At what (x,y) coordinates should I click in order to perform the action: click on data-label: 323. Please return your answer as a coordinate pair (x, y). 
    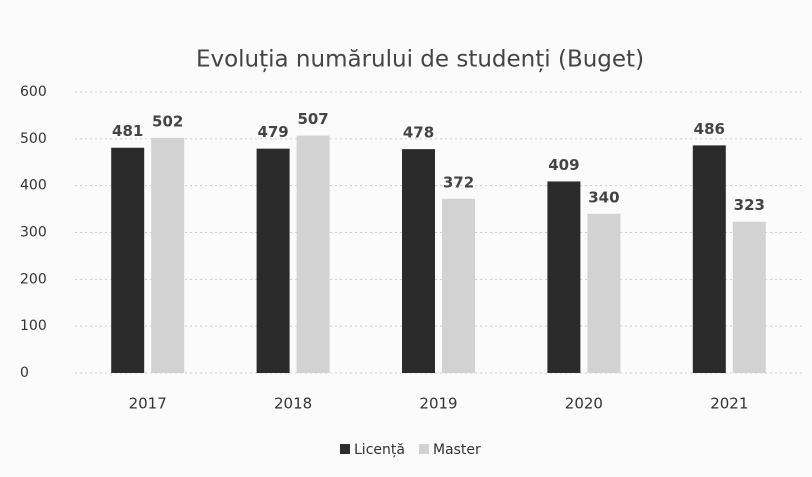
    Looking at the image, I should click on (749, 205).